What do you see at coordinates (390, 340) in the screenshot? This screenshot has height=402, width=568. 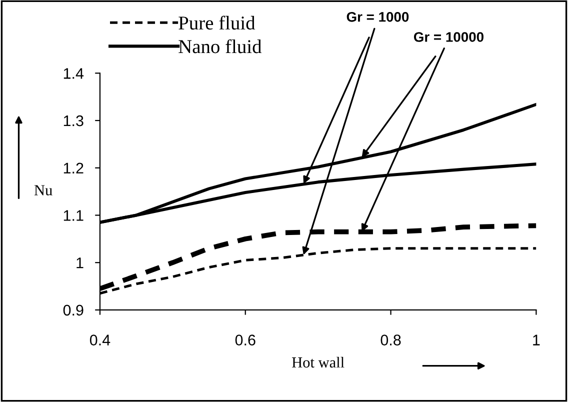 I see `x-tick-label: 0.8` at bounding box center [390, 340].